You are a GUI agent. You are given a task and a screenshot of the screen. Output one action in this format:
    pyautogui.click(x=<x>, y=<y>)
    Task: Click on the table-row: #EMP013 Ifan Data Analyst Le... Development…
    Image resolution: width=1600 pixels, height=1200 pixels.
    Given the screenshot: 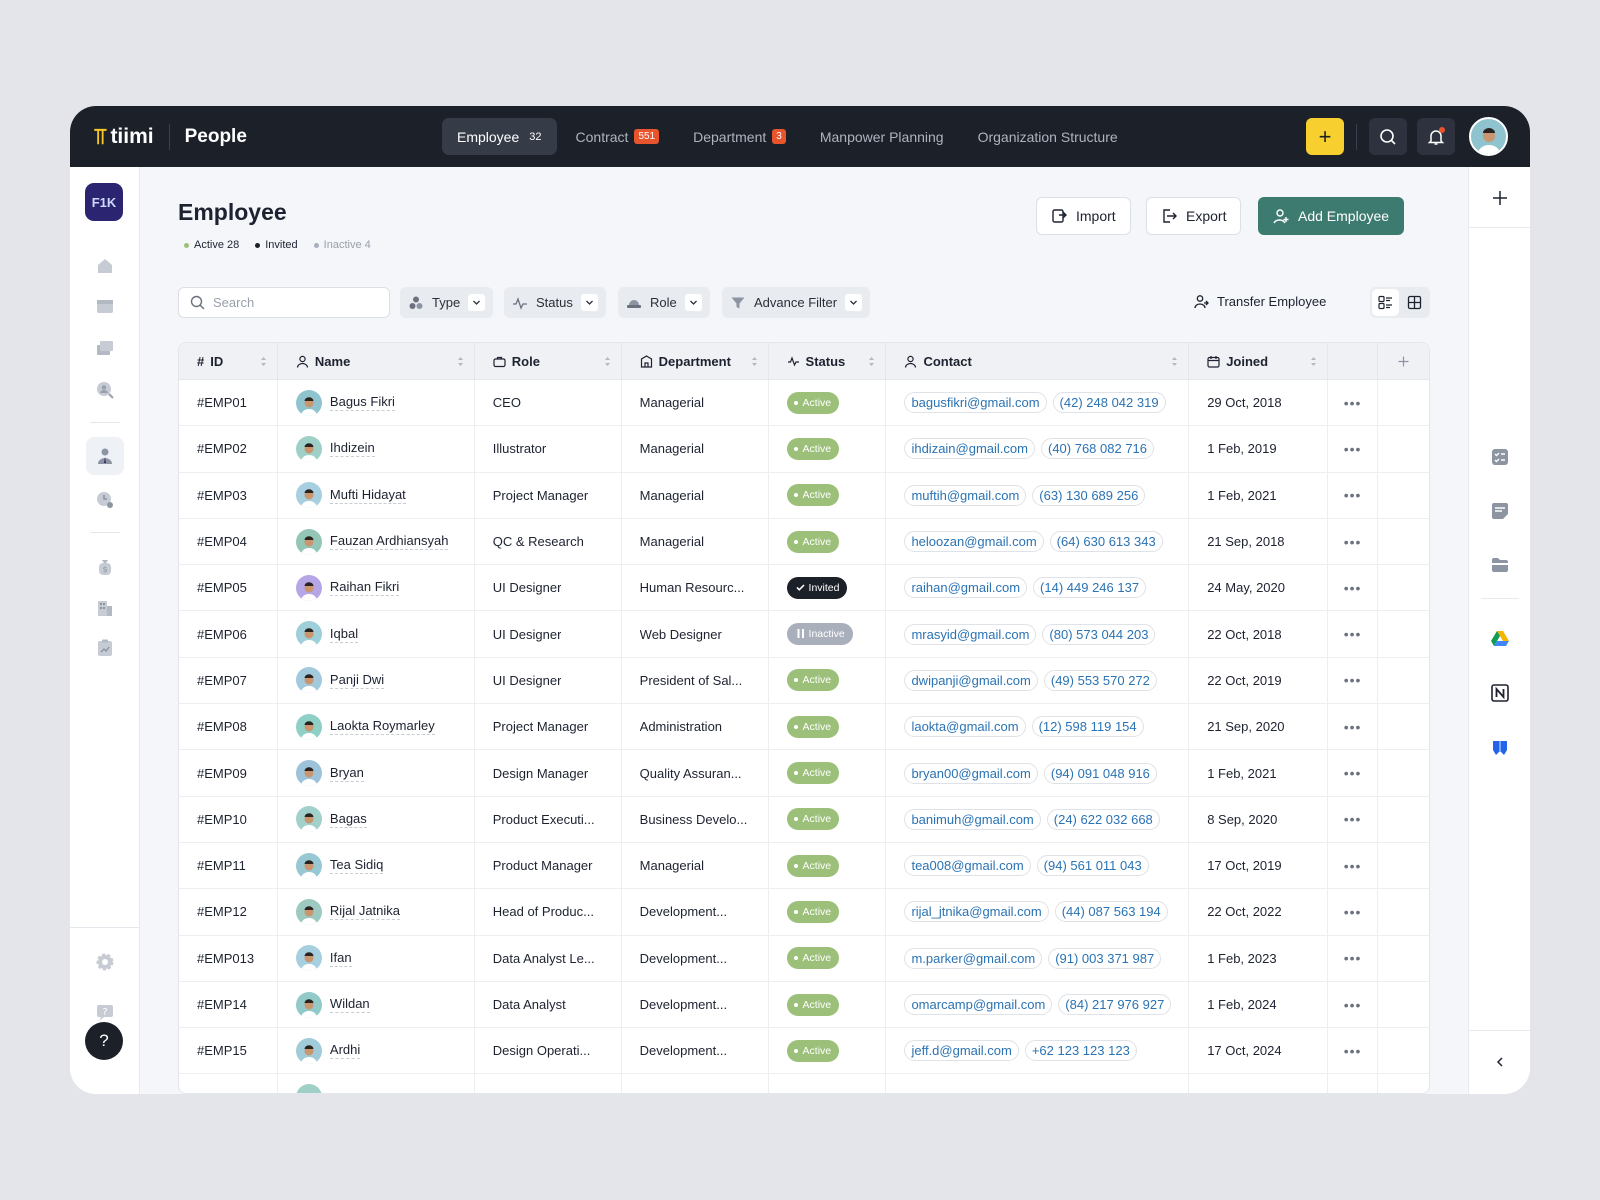 What is the action you would take?
    pyautogui.click(x=804, y=958)
    